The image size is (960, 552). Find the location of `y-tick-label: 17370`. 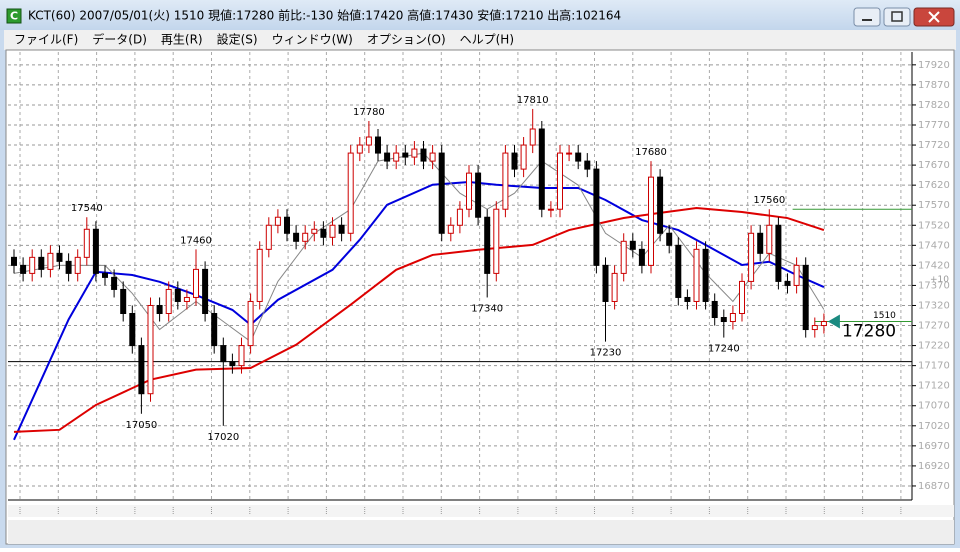

y-tick-label: 17370 is located at coordinates (934, 285).